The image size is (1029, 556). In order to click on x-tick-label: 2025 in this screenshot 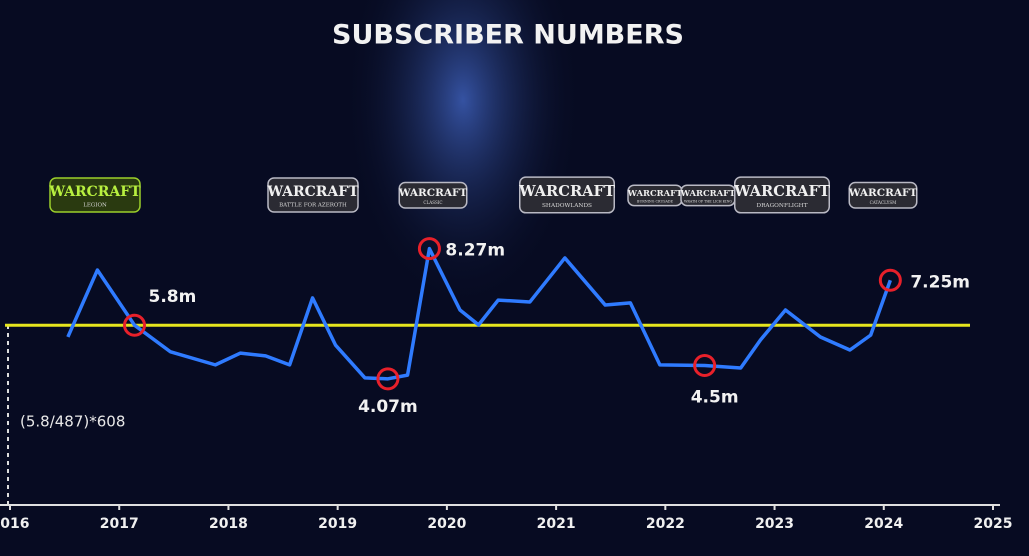, I will do `click(993, 524)`.